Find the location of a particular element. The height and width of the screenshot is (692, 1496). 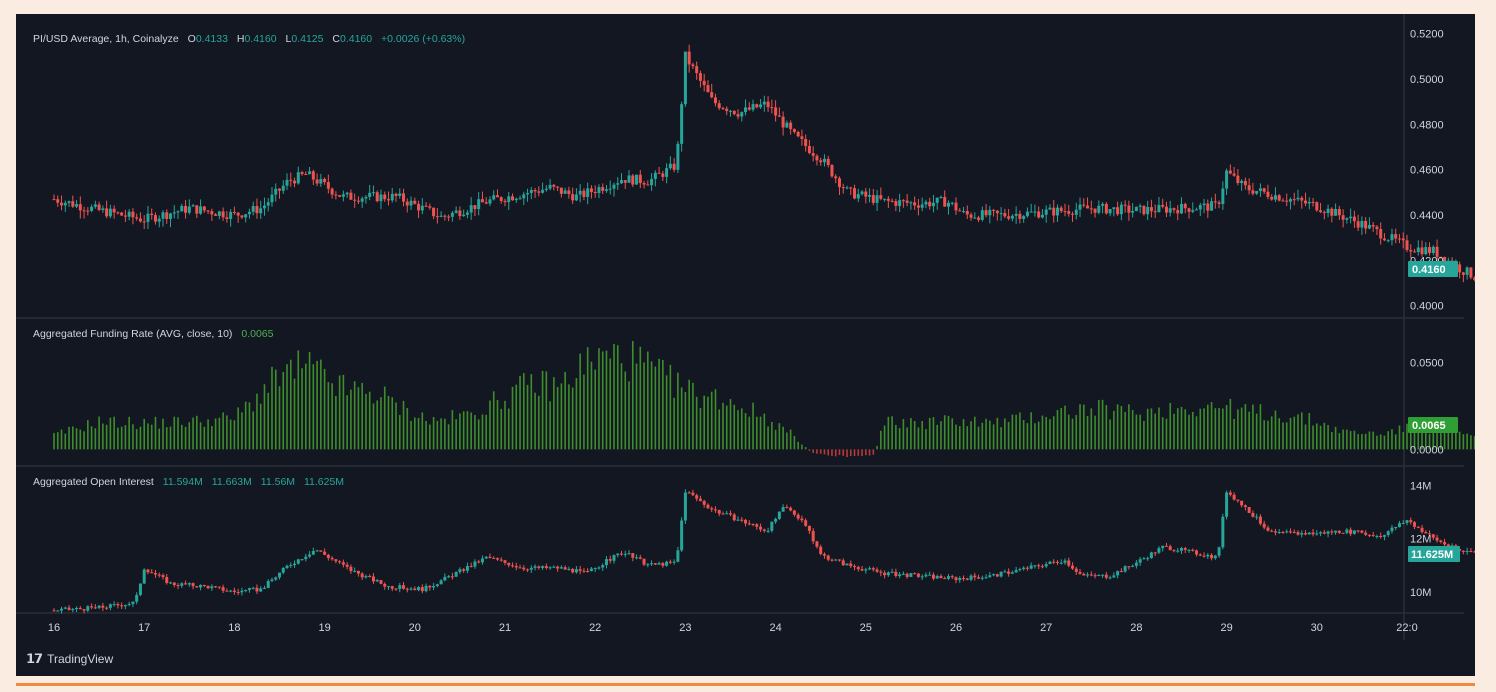

price-title: PI/USD Average, 1h, Coinalyze is located at coordinates (106, 39).